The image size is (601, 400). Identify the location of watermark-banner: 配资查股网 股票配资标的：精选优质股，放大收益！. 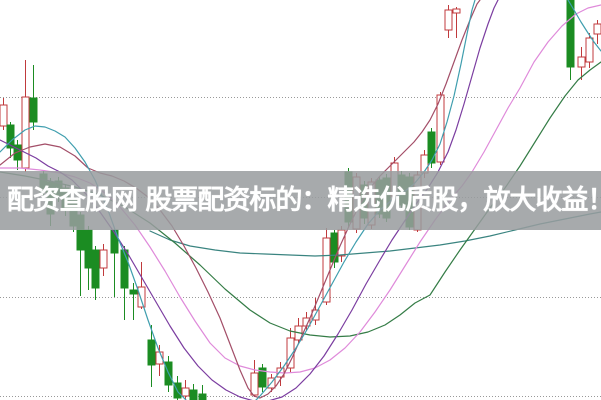
(300, 200).